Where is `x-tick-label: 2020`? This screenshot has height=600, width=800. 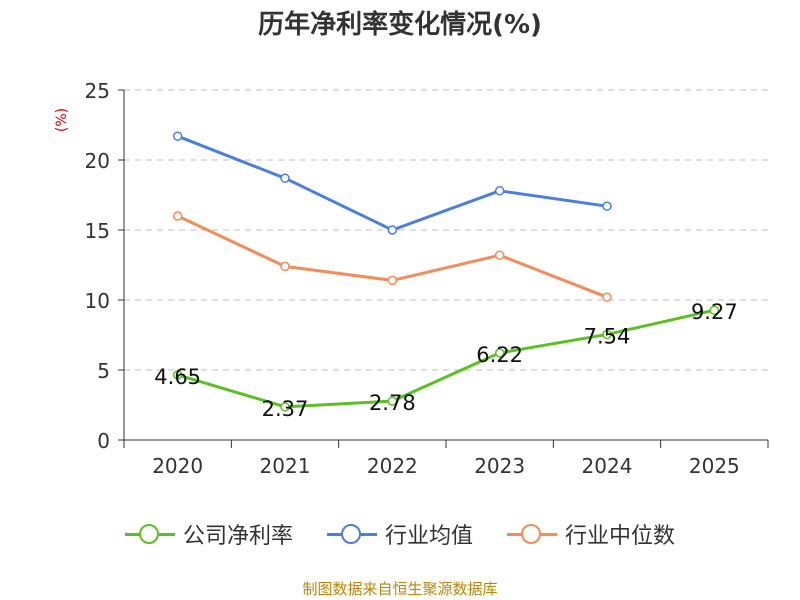 x-tick-label: 2020 is located at coordinates (177, 466).